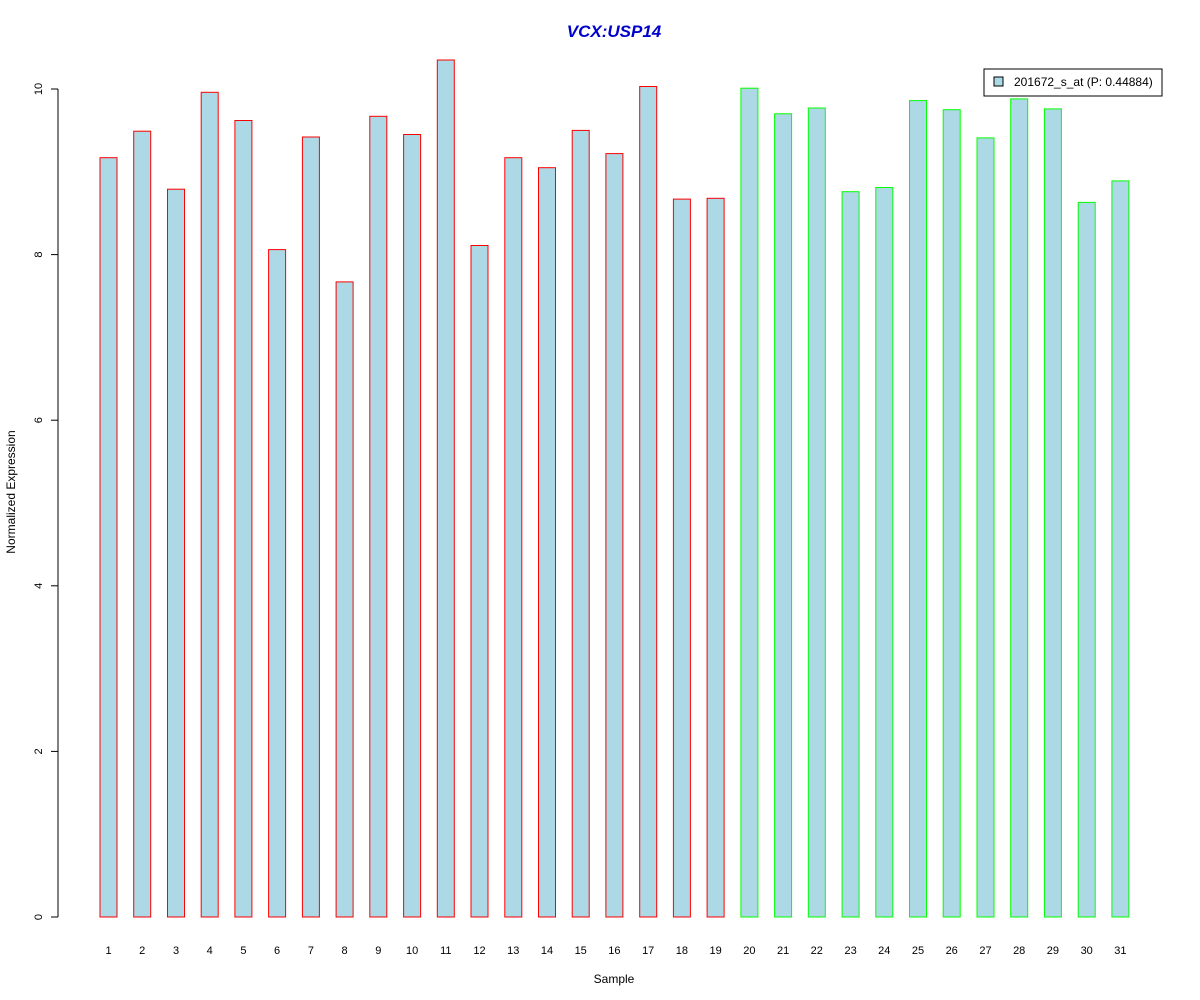  Describe the element at coordinates (108, 951) in the screenshot. I see `x-tick-label: 1` at that location.